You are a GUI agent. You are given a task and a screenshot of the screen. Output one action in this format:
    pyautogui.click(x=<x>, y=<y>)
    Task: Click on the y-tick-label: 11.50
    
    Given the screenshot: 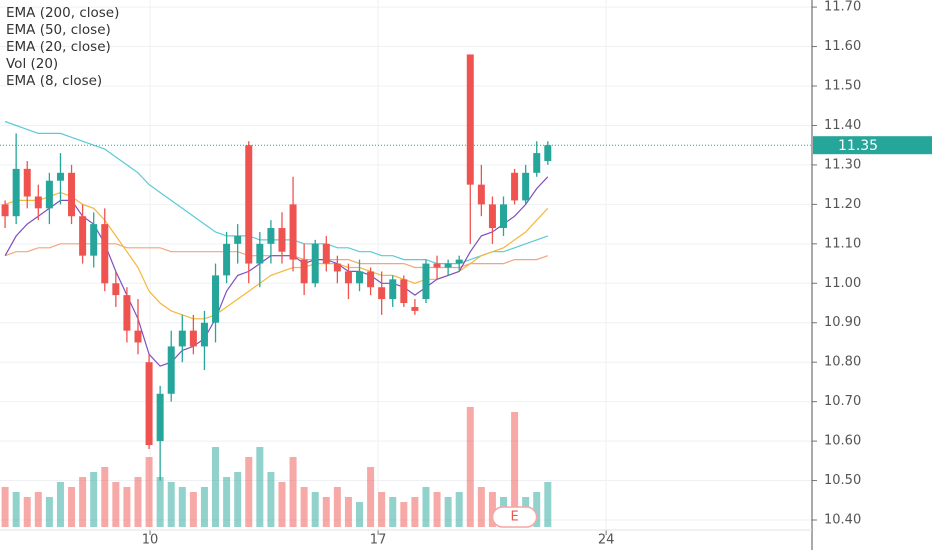 What is the action you would take?
    pyautogui.click(x=842, y=86)
    